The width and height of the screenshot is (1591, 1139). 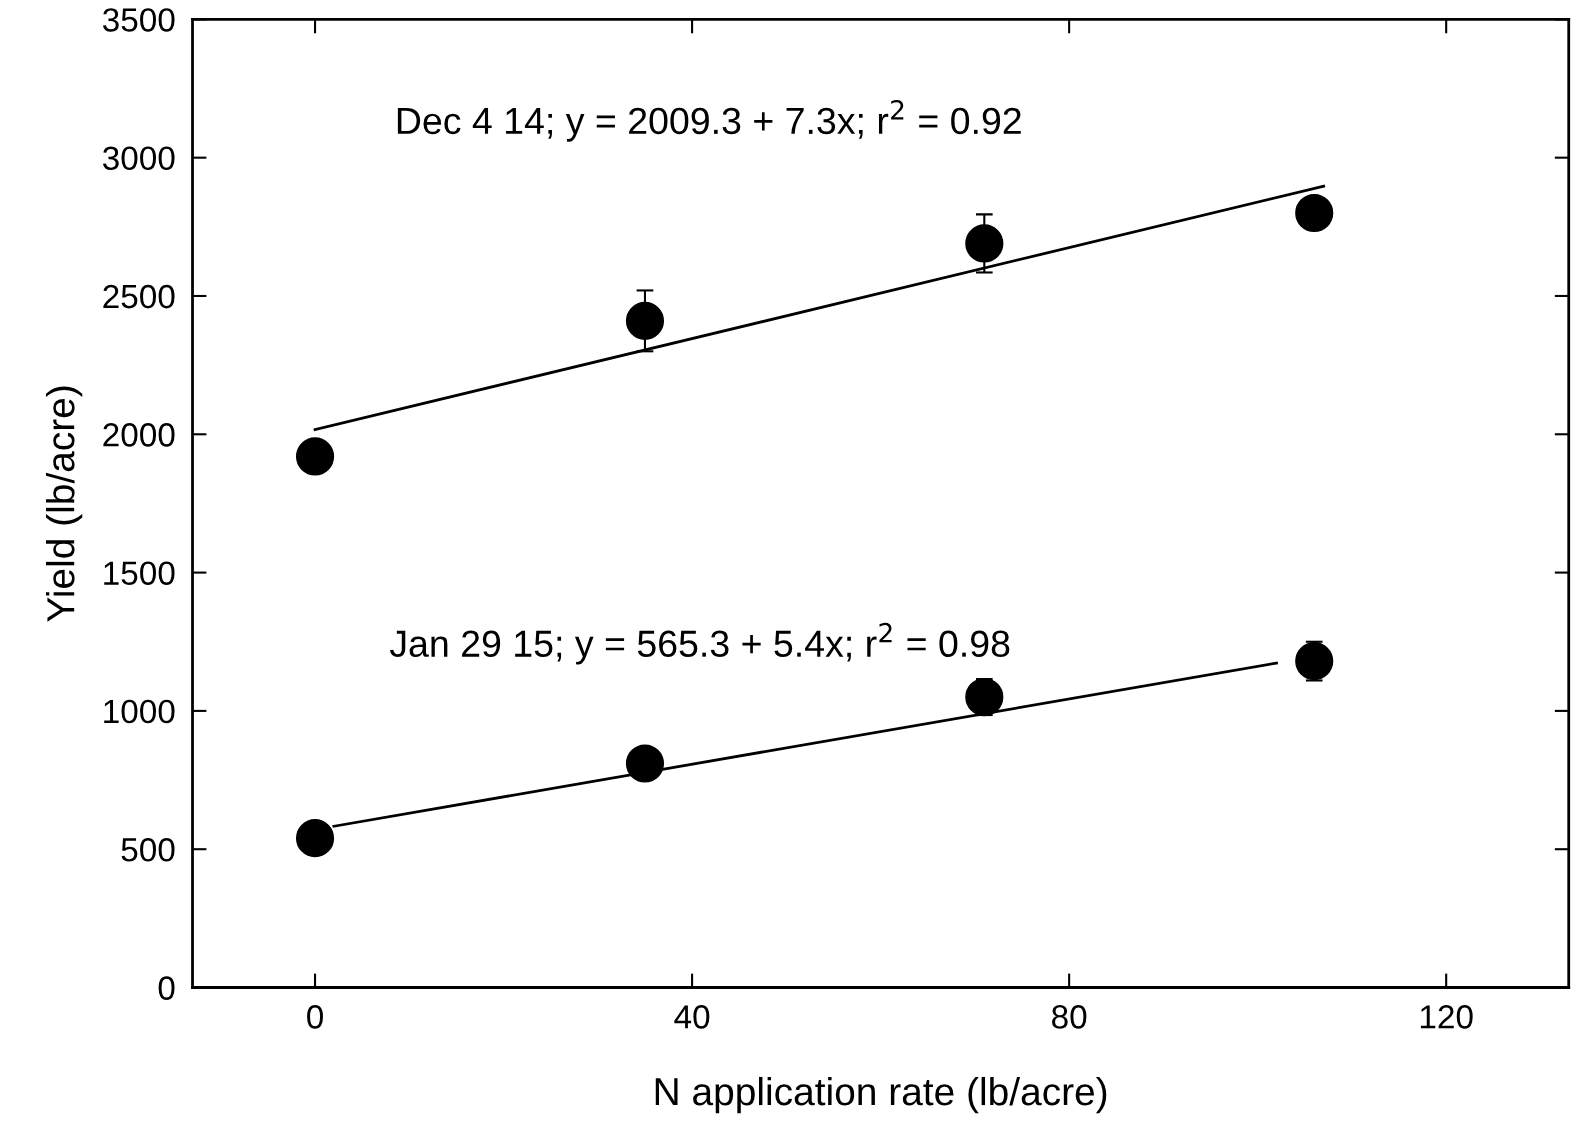 What do you see at coordinates (138, 158) in the screenshot?
I see `y-tick-label: 3000` at bounding box center [138, 158].